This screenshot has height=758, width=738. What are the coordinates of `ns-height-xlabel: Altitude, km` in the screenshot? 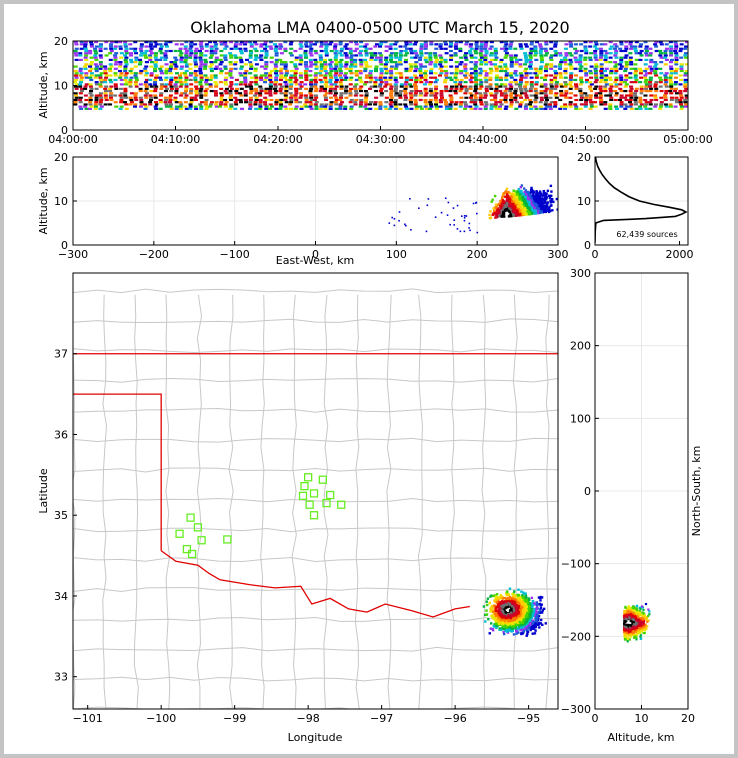 It's located at (640, 737).